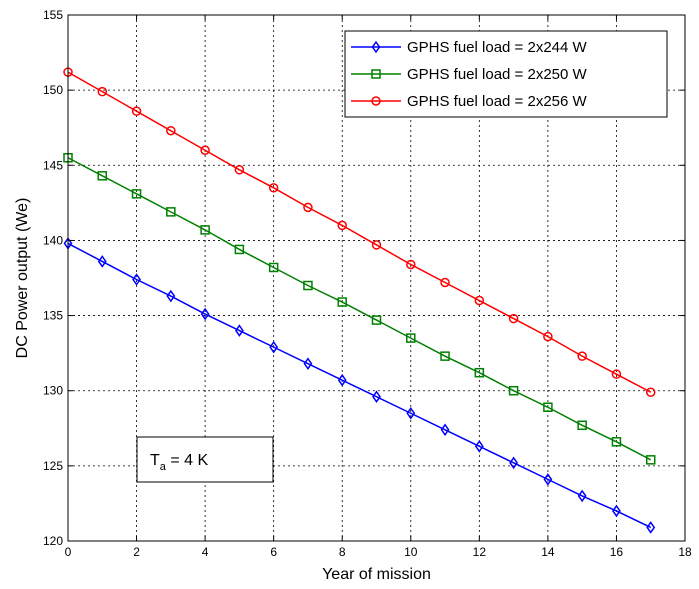 This screenshot has width=699, height=589. What do you see at coordinates (480, 552) in the screenshot?
I see `x-tick-label: 12` at bounding box center [480, 552].